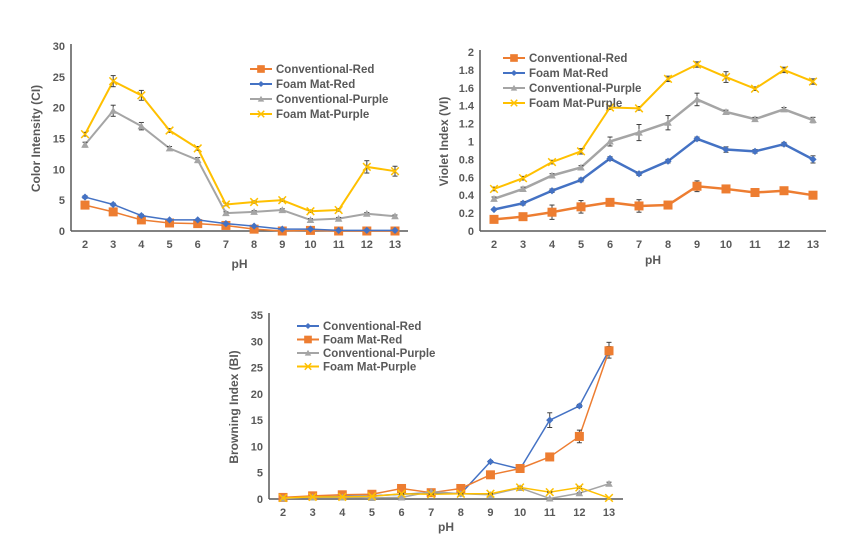 Image resolution: width=852 pixels, height=556 pixels. I want to click on x-tick-label: 6, so click(610, 245).